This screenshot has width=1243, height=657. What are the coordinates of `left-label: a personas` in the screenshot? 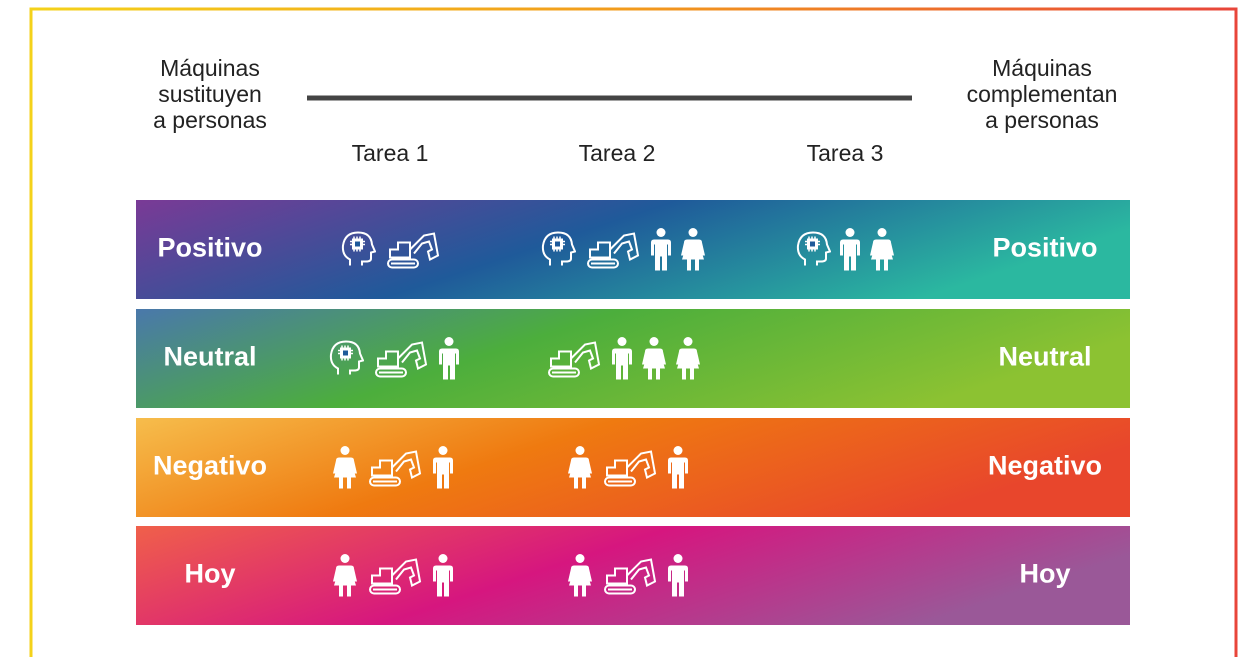 It's located at (210, 120).